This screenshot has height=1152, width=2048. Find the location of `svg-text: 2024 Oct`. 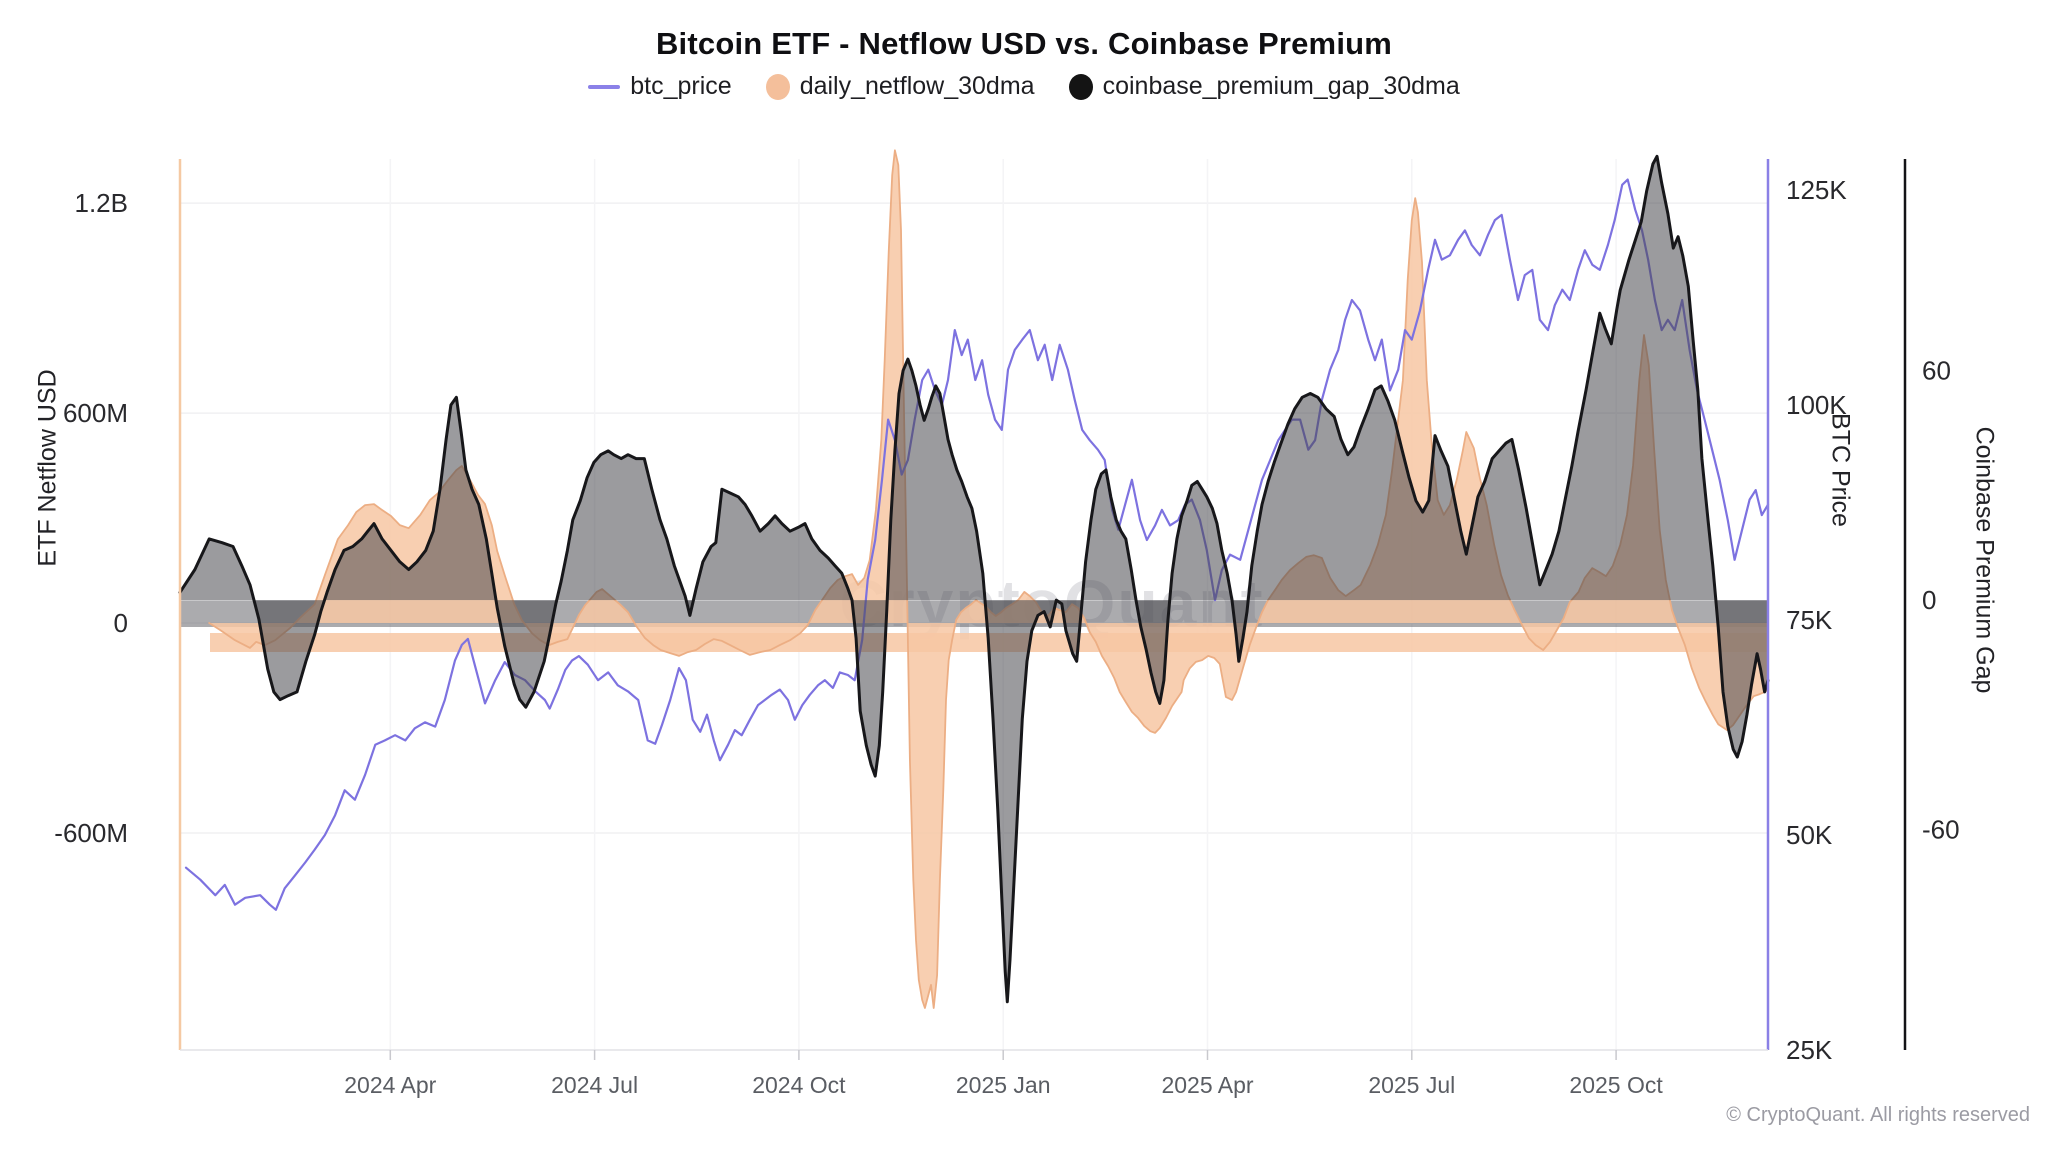

svg-text: 2024 Oct is located at coordinates (799, 1085).